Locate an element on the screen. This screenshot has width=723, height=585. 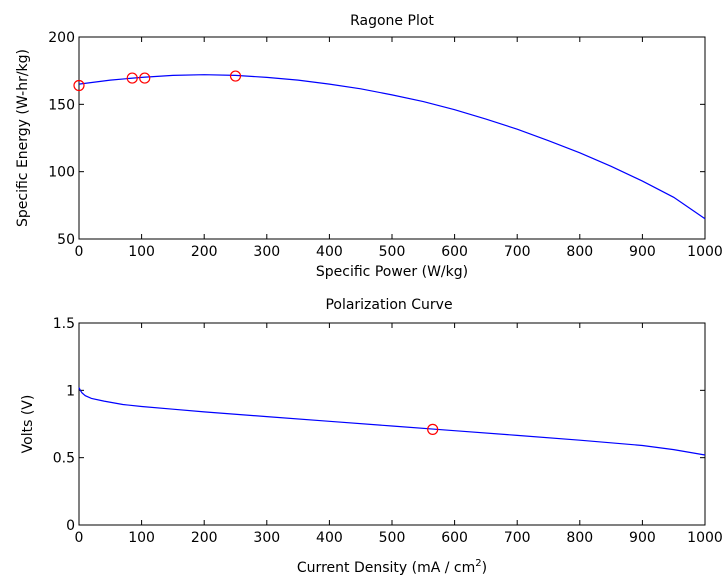
ragone-x-tick-label: 900 is located at coordinates (642, 252).